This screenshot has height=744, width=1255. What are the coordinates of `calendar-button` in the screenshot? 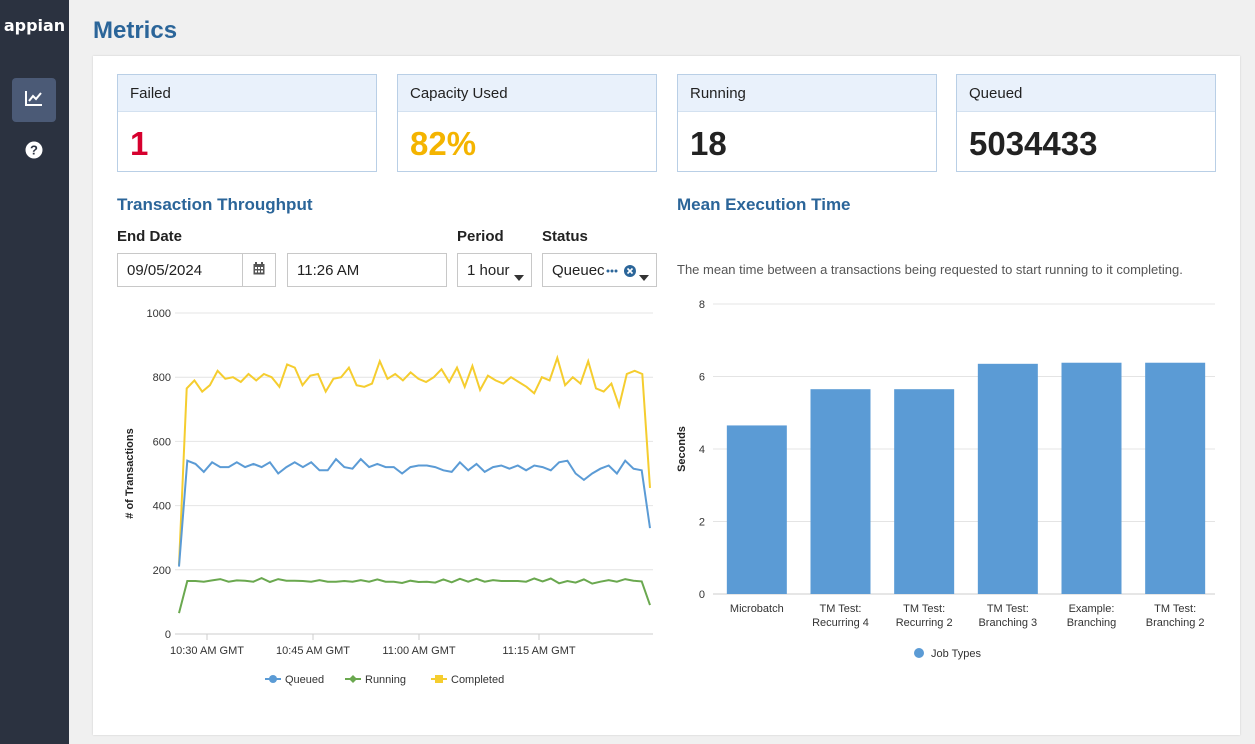 It's located at (259, 270).